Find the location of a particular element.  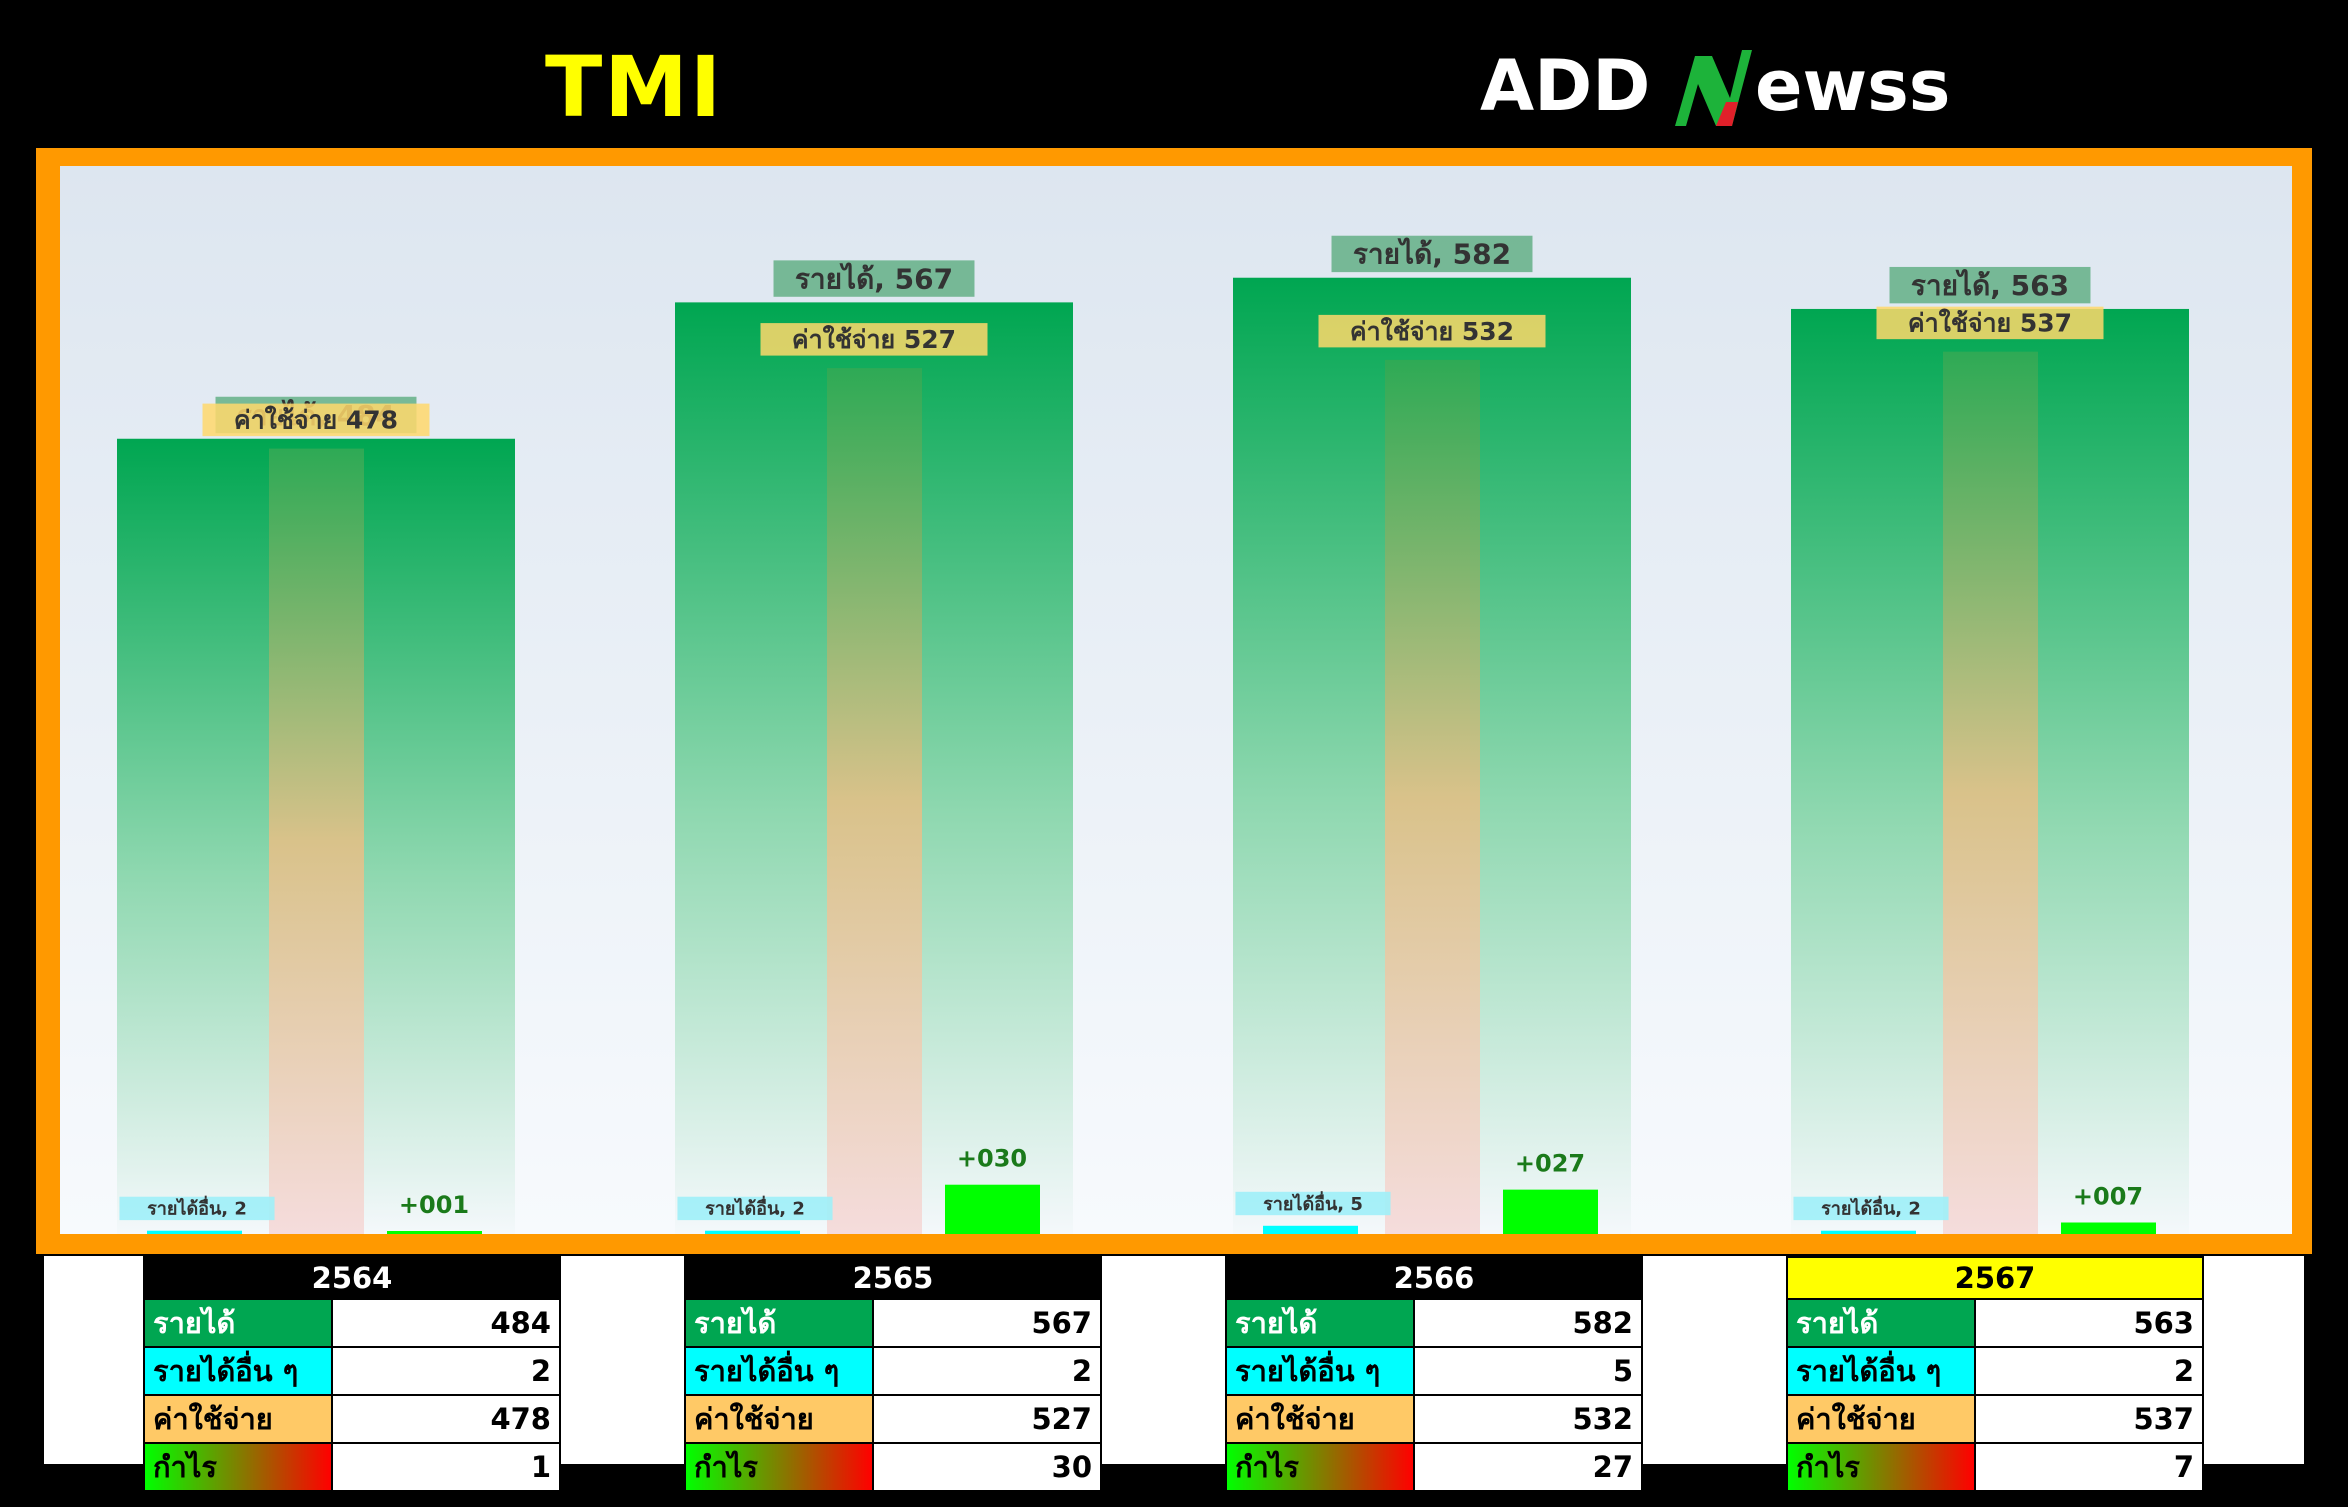

profit-data-label: +007 is located at coordinates (2108, 1196).